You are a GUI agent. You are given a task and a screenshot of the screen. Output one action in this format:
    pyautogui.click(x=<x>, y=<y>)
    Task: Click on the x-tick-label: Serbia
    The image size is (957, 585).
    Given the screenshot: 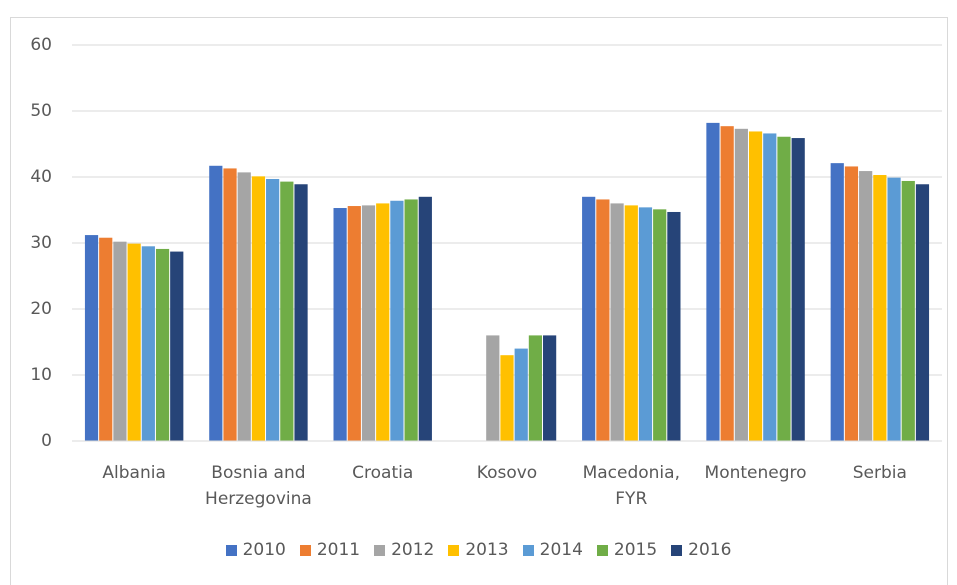 What is the action you would take?
    pyautogui.click(x=879, y=473)
    